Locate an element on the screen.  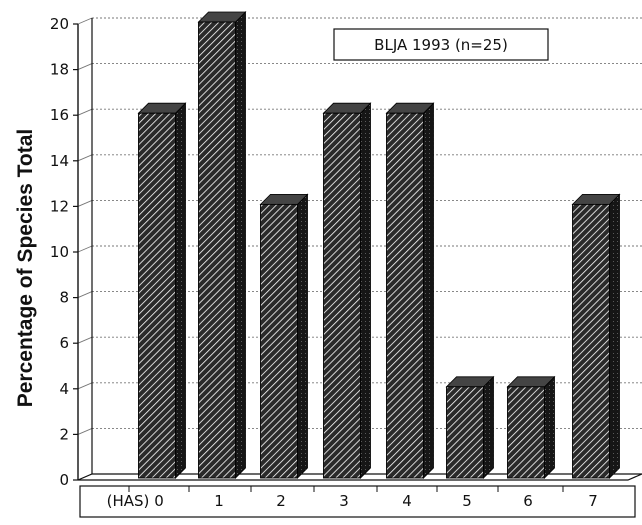
y-tick-label: 2 is located at coordinates (64, 434).